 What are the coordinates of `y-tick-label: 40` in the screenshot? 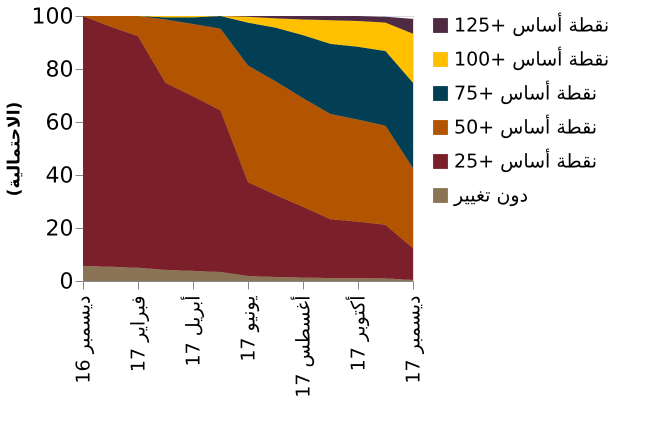 It's located at (60, 176).